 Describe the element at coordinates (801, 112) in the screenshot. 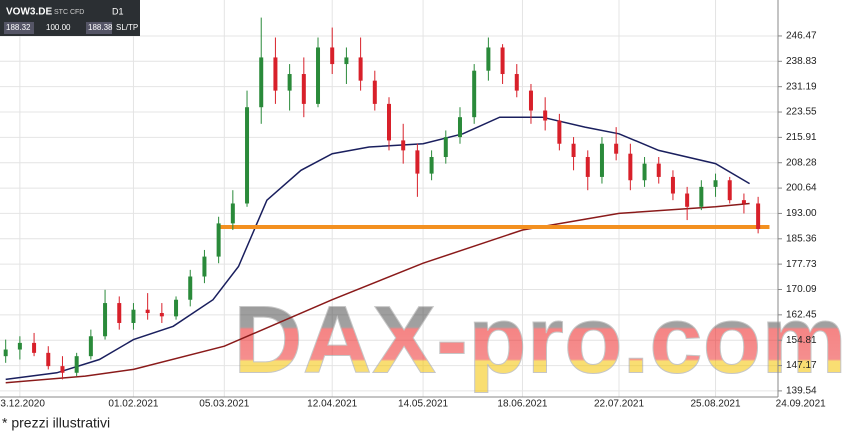

I see `y-tick-label: 223.55` at that location.